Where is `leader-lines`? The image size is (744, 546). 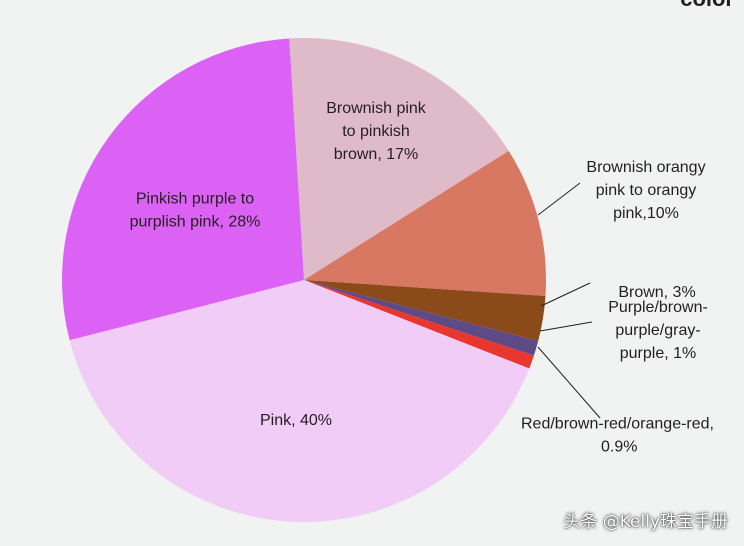
leader-lines is located at coordinates (569, 300).